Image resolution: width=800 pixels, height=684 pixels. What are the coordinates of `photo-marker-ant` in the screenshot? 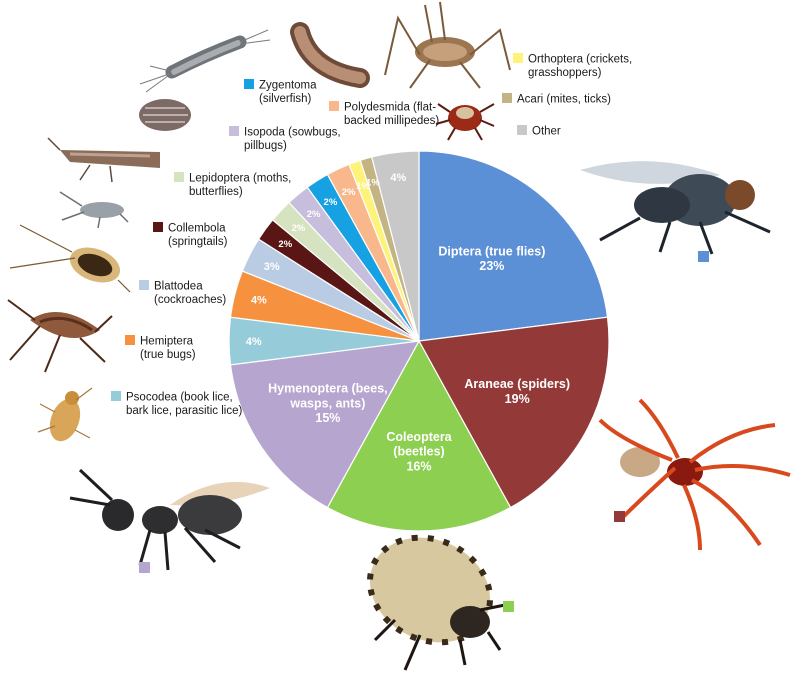 It's located at (144, 567).